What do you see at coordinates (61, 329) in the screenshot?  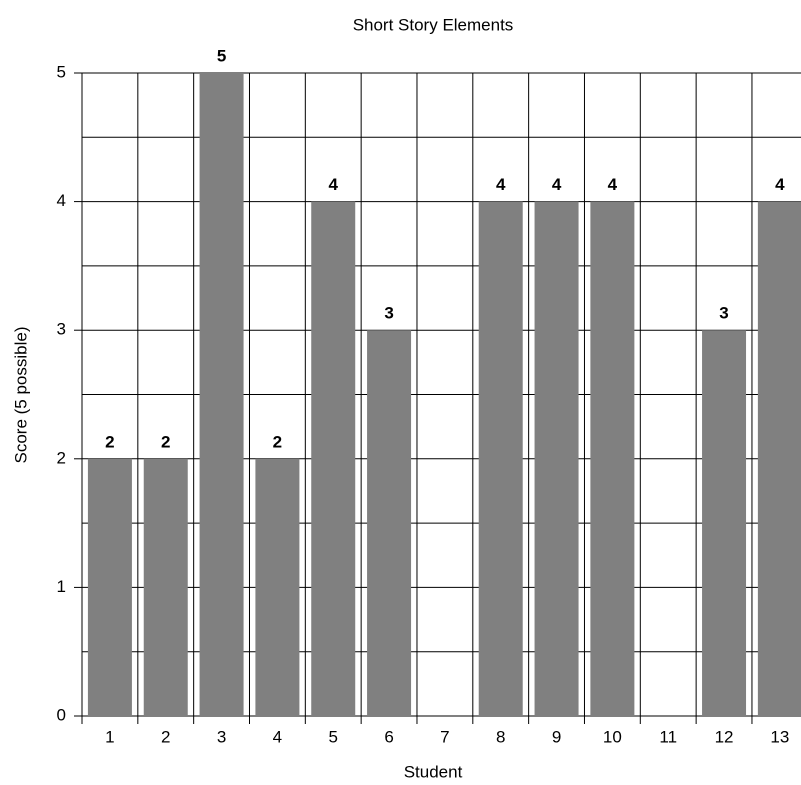 I see `y-tick-label: 3` at bounding box center [61, 329].